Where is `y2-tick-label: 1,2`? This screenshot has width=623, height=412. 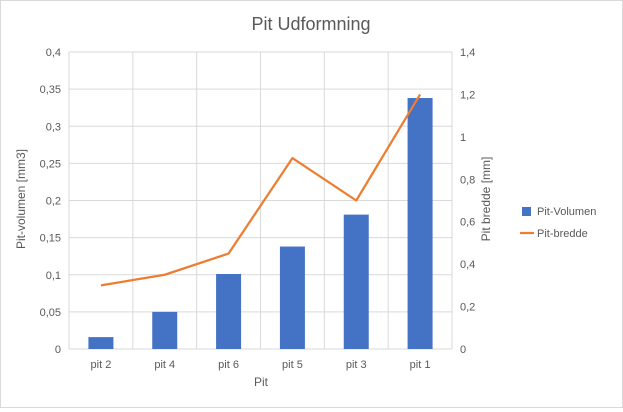 y2-tick-label: 1,2 is located at coordinates (467, 95).